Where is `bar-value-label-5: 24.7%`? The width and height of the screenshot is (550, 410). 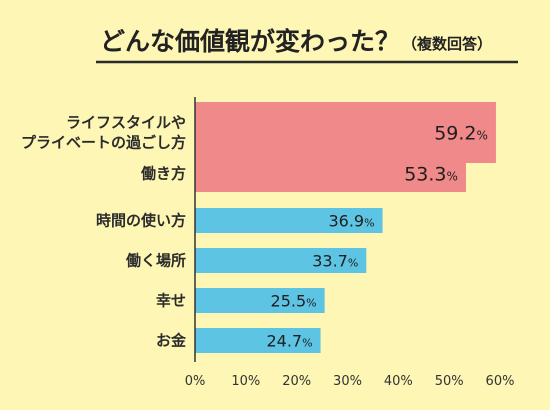 bar-value-label-5: 24.7% is located at coordinates (289, 341).